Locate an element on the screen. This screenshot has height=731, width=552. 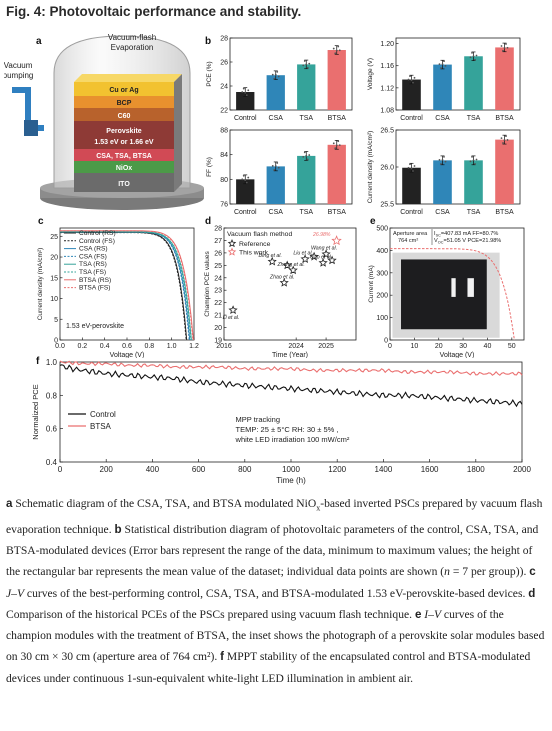
pump-valve is located at coordinates (31, 128).